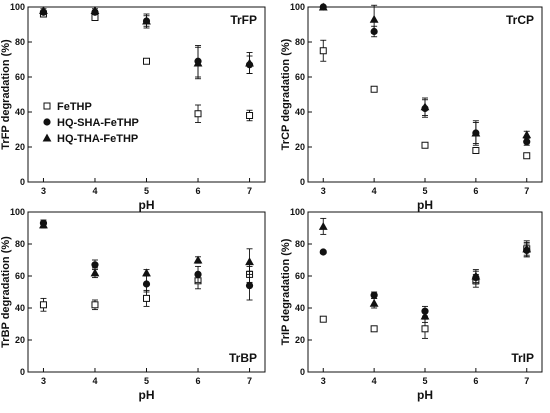  What do you see at coordinates (243, 20) in the screenshot?
I see `panel-title: TrFP` at bounding box center [243, 20].